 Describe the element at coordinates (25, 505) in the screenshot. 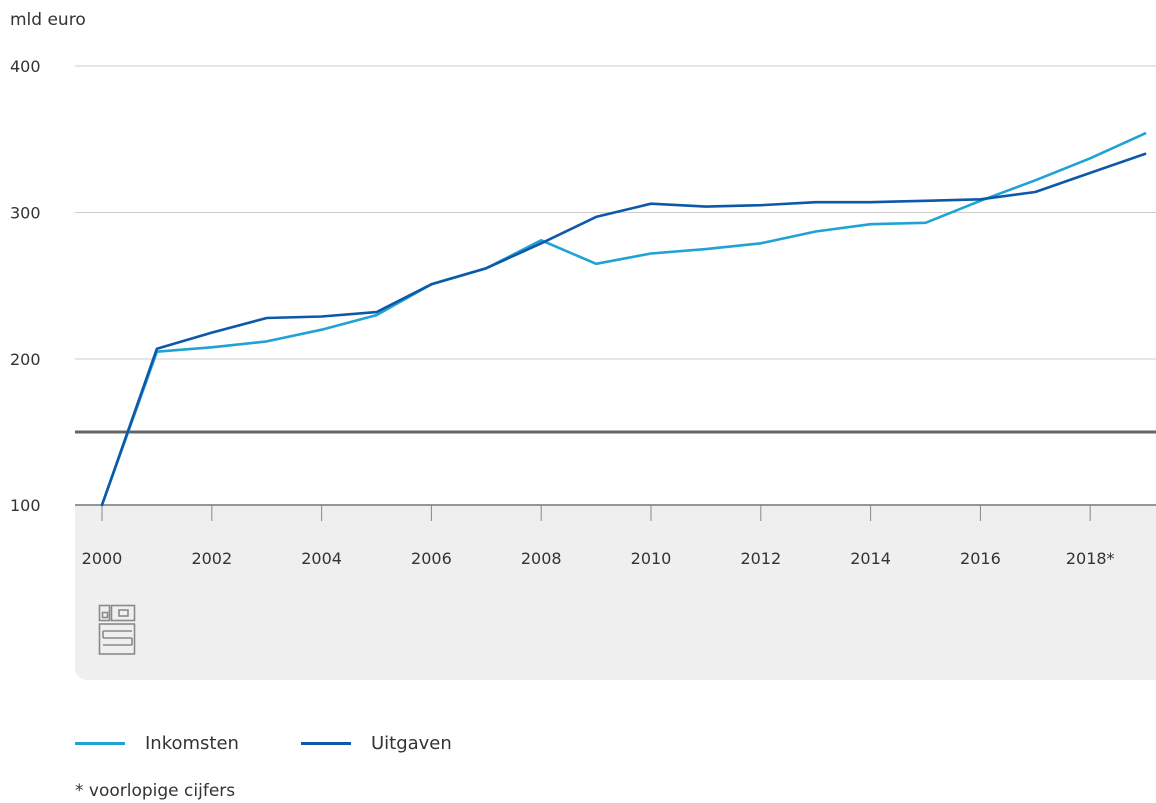

I see `y-tick-label-100: 100` at that location.